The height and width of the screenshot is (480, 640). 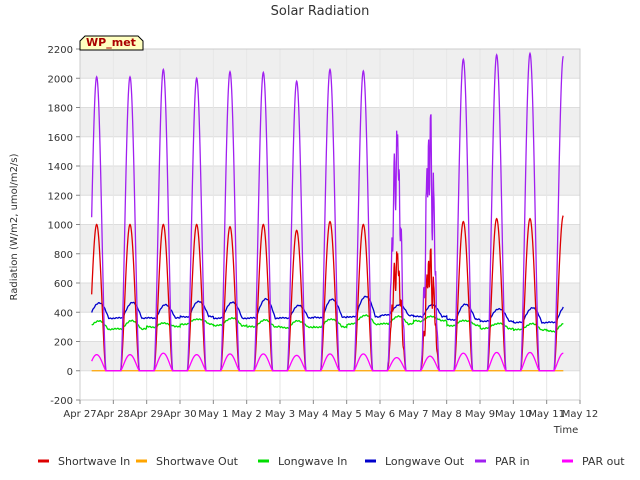 I want to click on y-tick-label: 600, so click(x=63, y=284).